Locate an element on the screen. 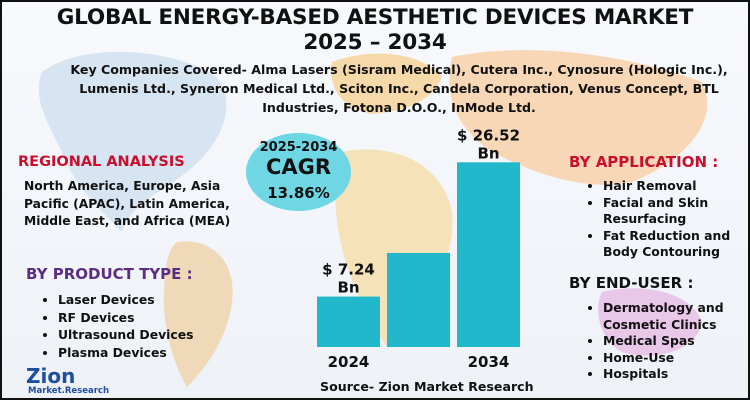 The image size is (750, 400). list-item: Hair Removal is located at coordinates (675, 186).